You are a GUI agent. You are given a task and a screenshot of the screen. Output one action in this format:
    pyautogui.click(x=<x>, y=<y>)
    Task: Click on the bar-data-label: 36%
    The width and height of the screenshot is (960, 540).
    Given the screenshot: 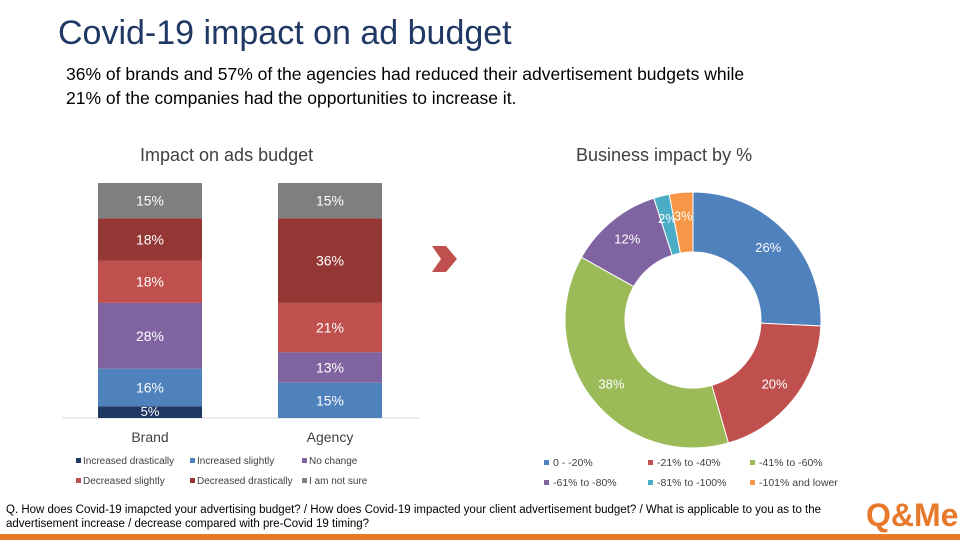 What is the action you would take?
    pyautogui.click(x=330, y=261)
    